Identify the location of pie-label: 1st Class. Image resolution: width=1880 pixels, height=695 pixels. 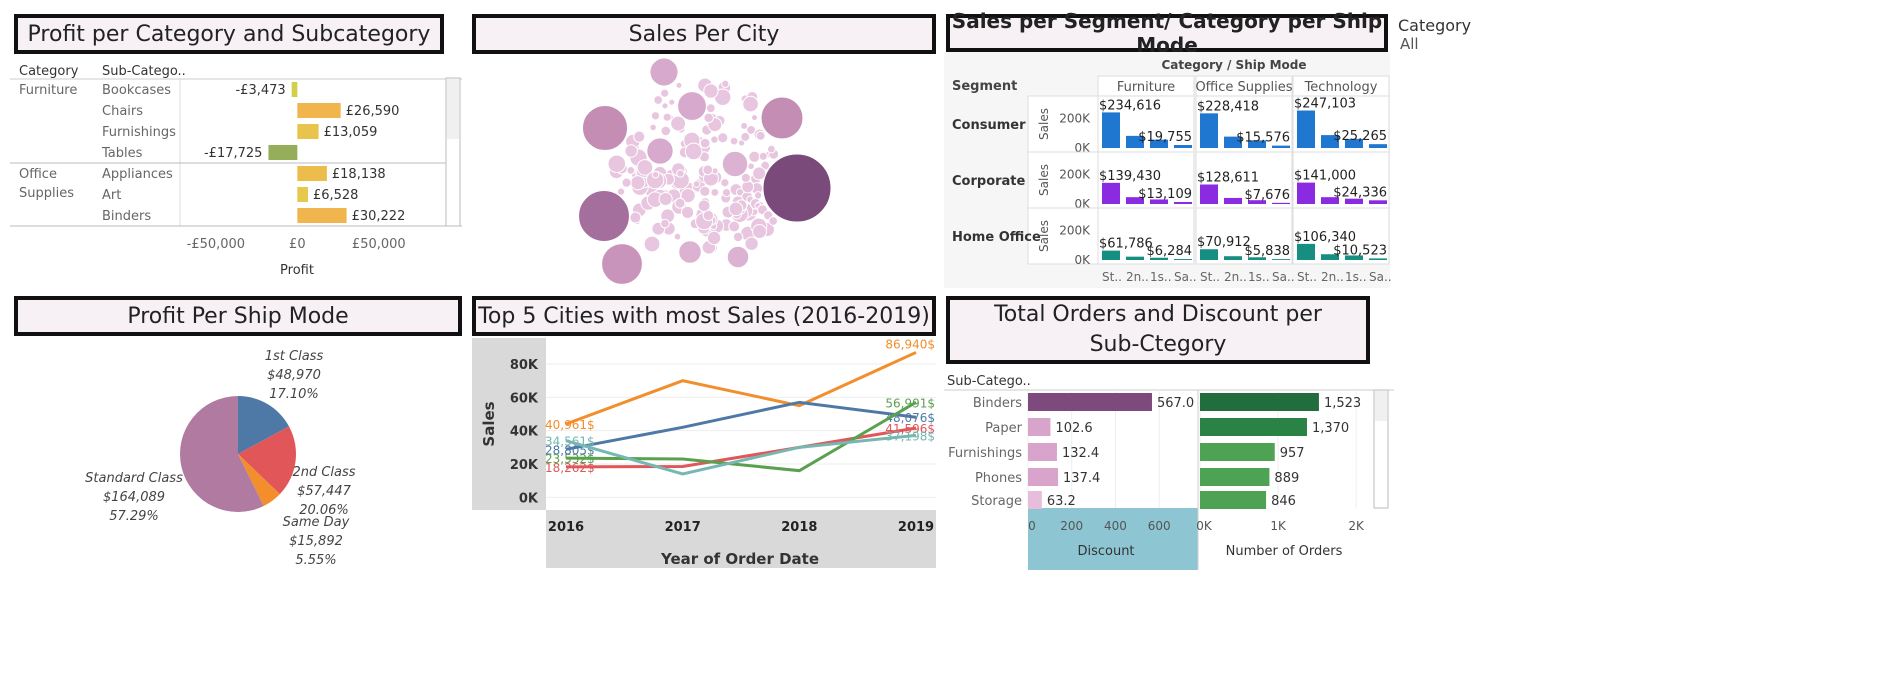
(294, 356).